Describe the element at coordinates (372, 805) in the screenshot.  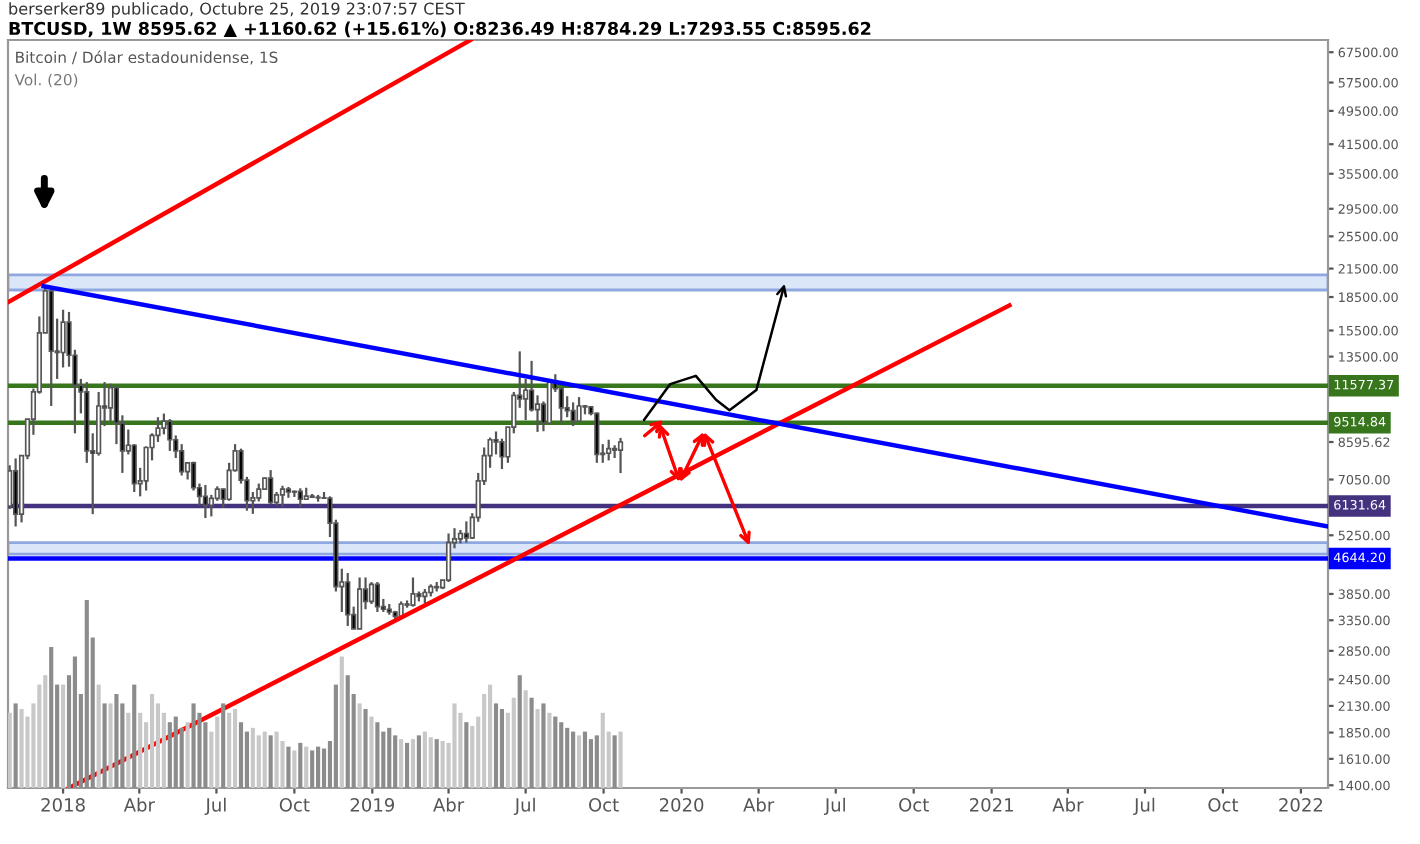
I see `x-tick-label: 2019` at that location.